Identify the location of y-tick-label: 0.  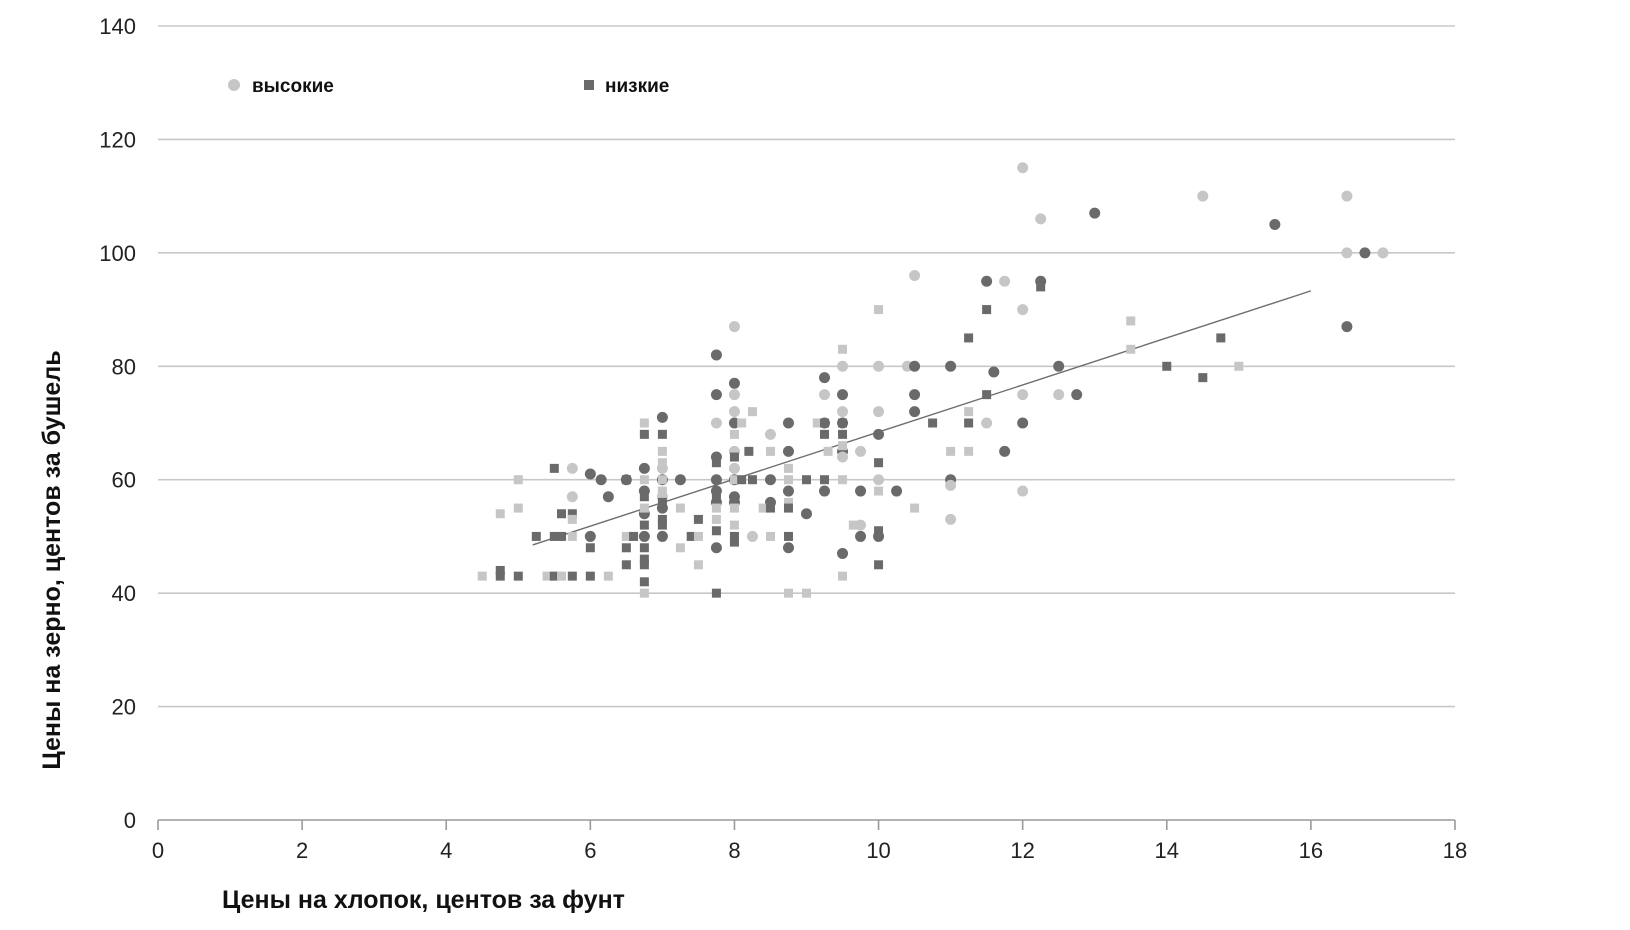
(130, 820).